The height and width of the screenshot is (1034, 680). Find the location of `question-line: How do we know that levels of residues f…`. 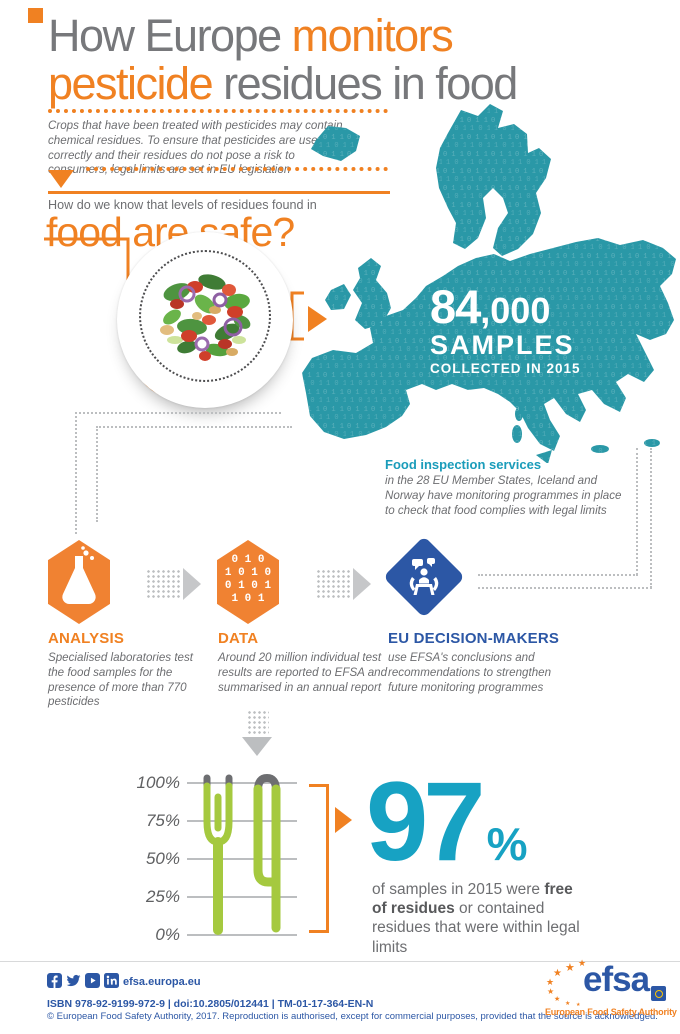

question-line: How do we know that levels of residues f… is located at coordinates (182, 205).